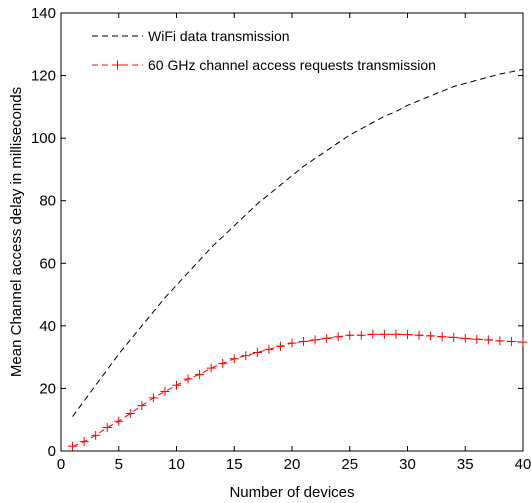 Image resolution: width=531 pixels, height=503 pixels. I want to click on x-tick-label: 15, so click(234, 464).